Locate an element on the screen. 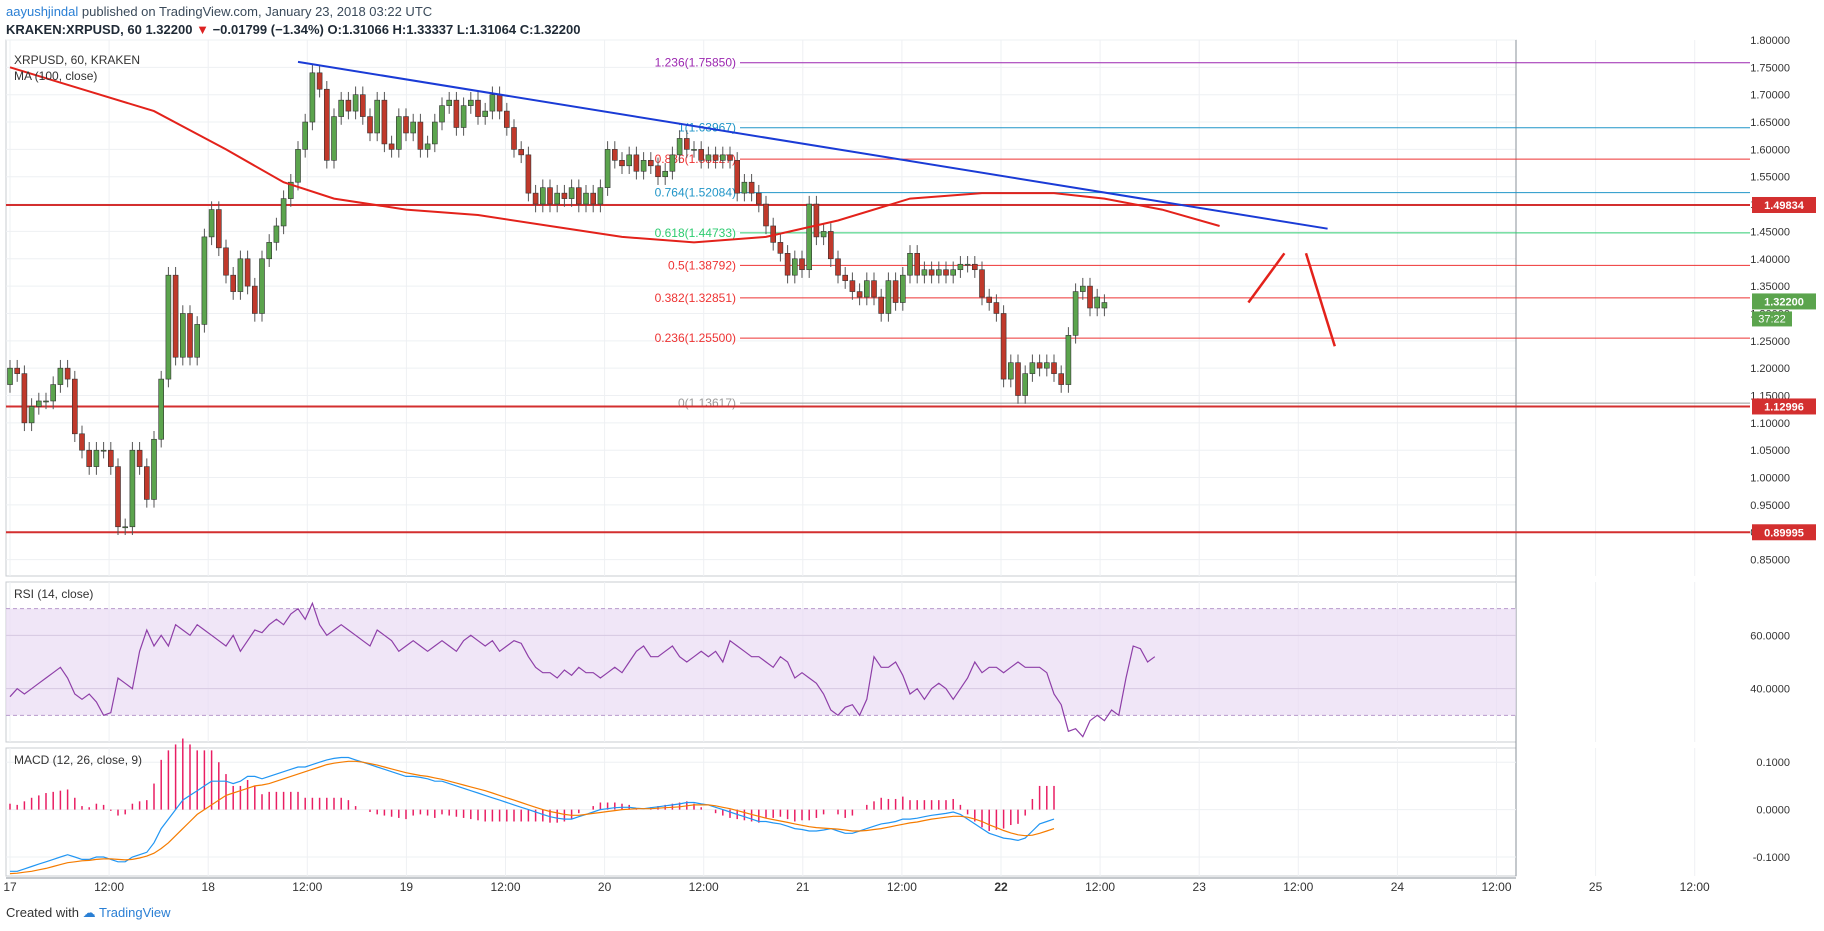 Image resolution: width=1824 pixels, height=931 pixels. y-tick-label: 0.95000 is located at coordinates (1770, 506).